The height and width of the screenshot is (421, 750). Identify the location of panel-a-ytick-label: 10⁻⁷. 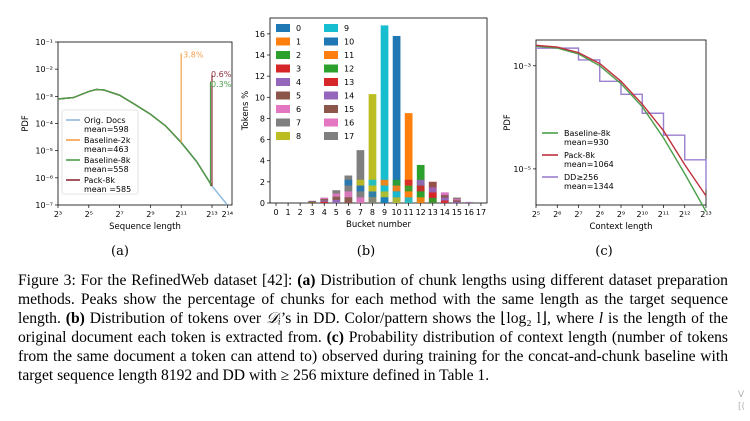
(44, 205).